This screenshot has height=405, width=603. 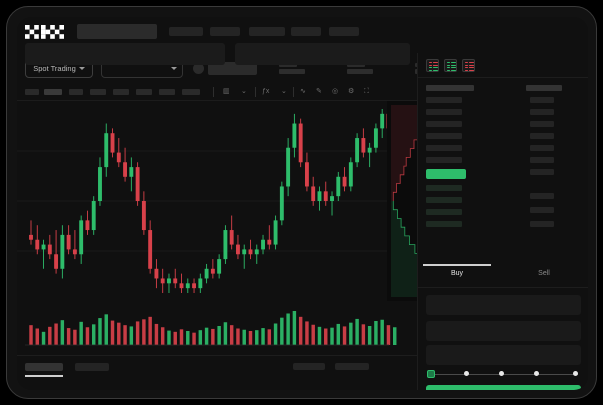 I want to click on pencil-icon: ✎, so click(x=319, y=91).